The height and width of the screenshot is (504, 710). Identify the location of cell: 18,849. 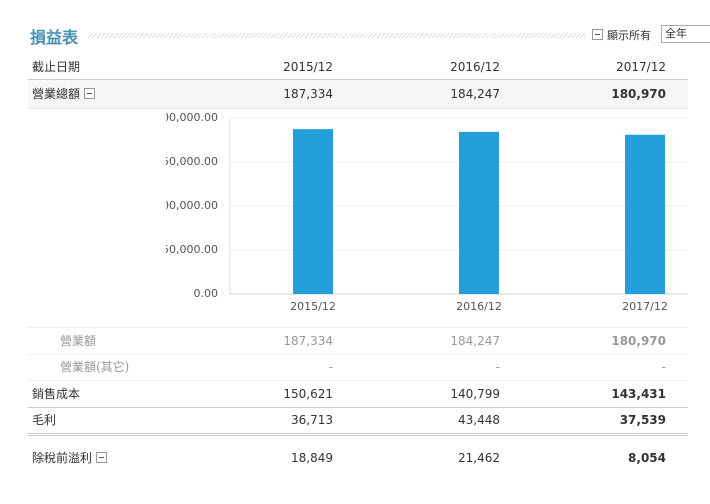
(312, 458).